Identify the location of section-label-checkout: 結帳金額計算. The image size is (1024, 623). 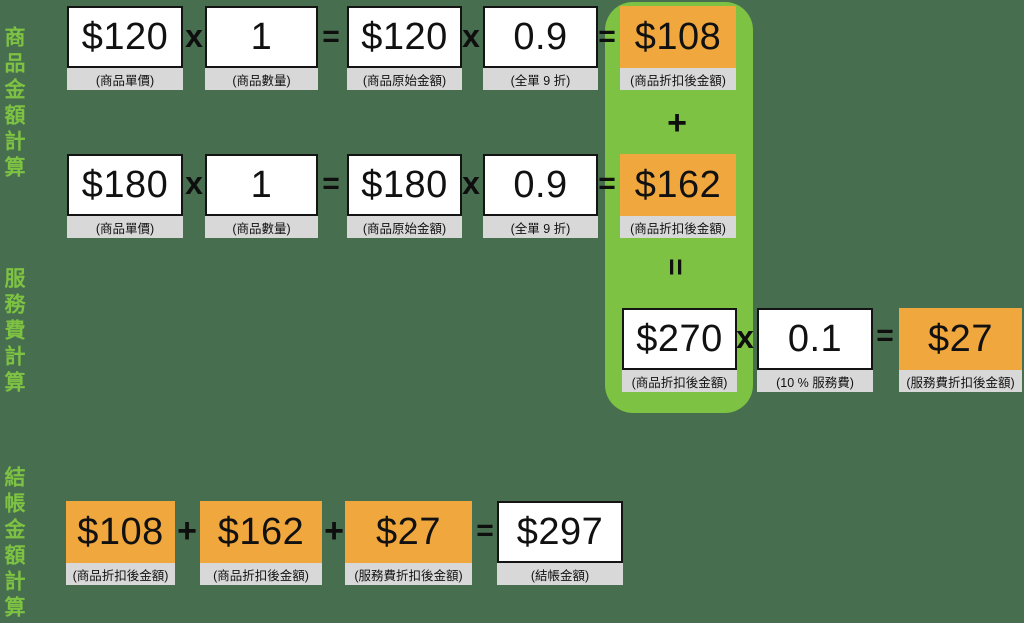
(13, 544).